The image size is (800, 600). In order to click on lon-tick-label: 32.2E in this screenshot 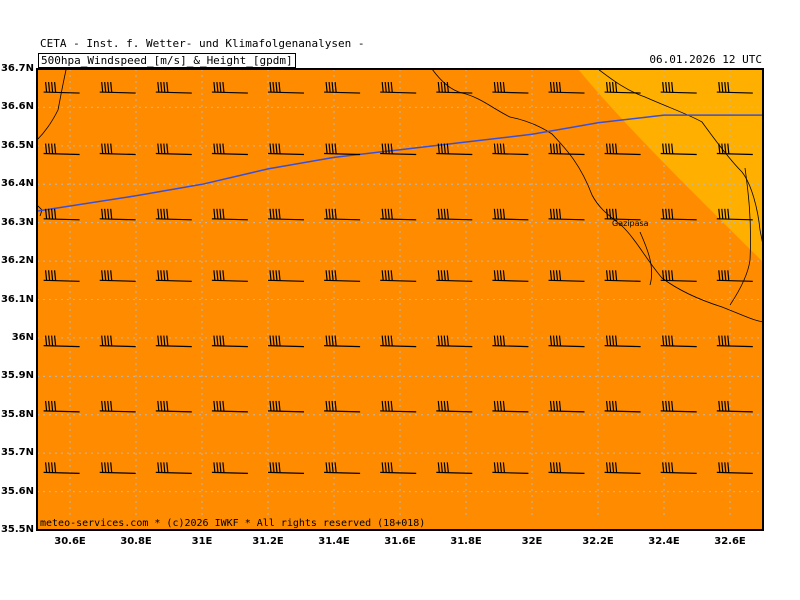, I will do `click(598, 541)`.